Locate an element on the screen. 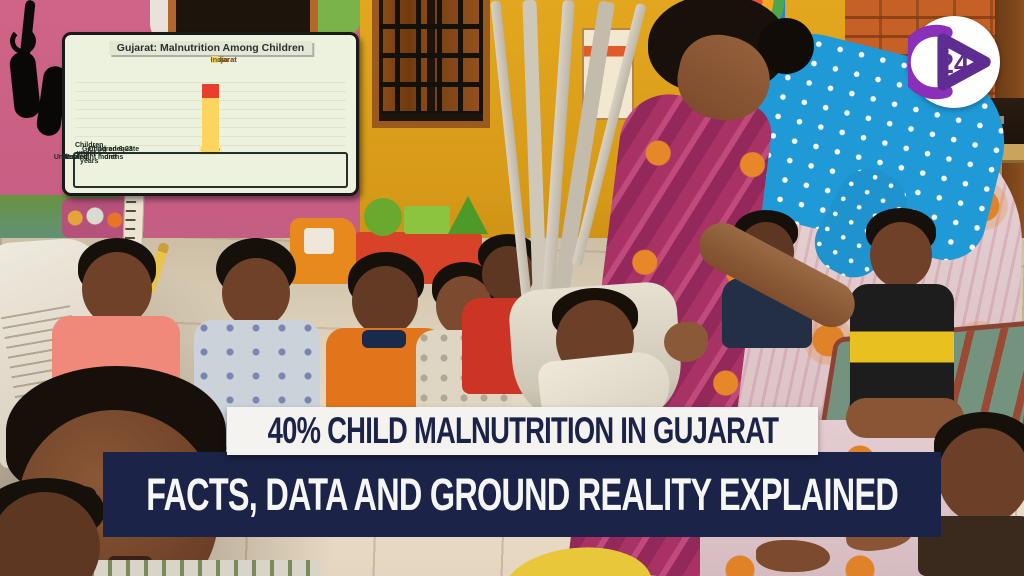 This screenshot has height=576, width=1024. woman-foot is located at coordinates (793, 556).